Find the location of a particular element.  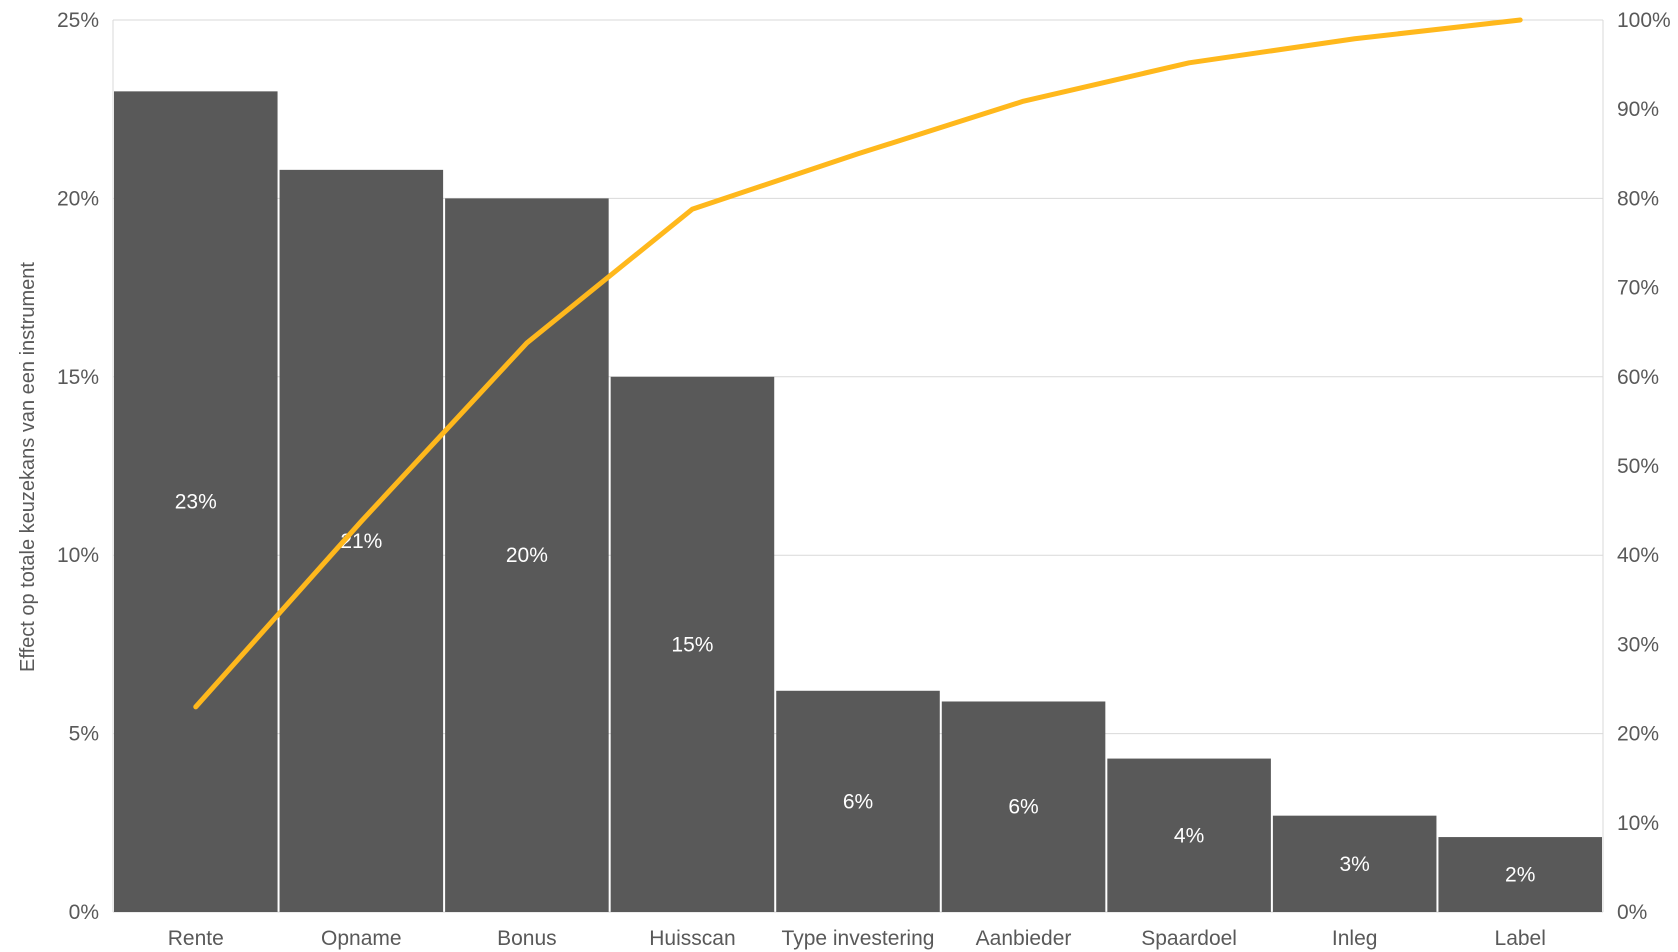

left-axis-ticks: 0% 5% 10% 15% 20% 25% is located at coordinates (78, 466).